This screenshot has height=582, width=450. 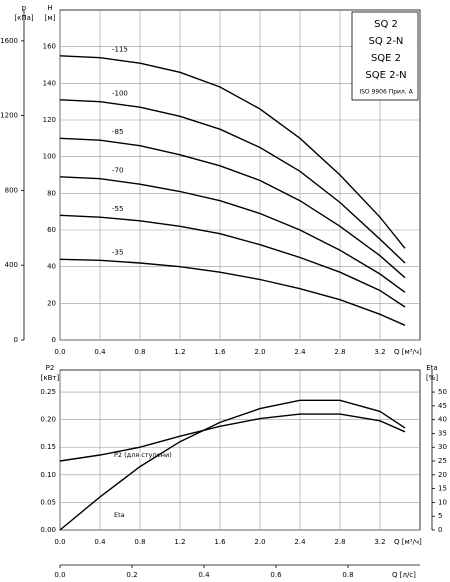 What do you see at coordinates (120, 50) in the screenshot?
I see `curve-label: -115` at bounding box center [120, 50].